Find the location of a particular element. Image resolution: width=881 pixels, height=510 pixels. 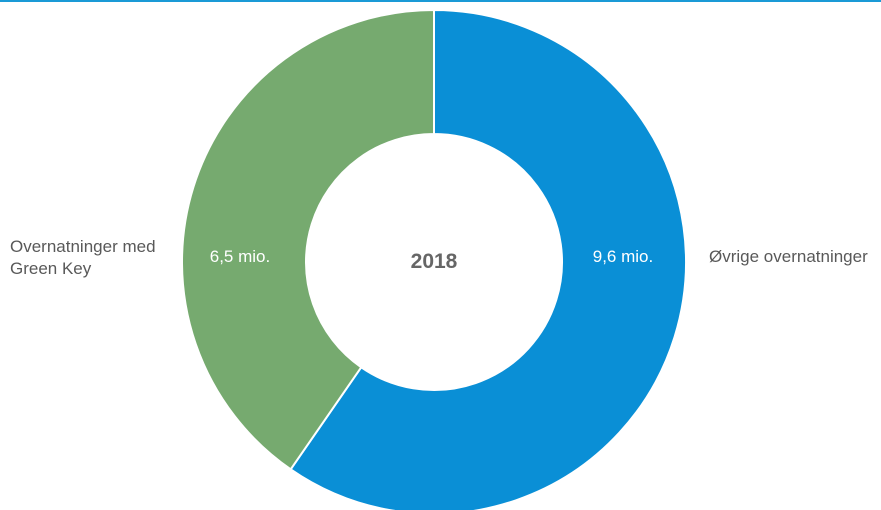

value-label-green-key: 6,5 mio. is located at coordinates (240, 256).